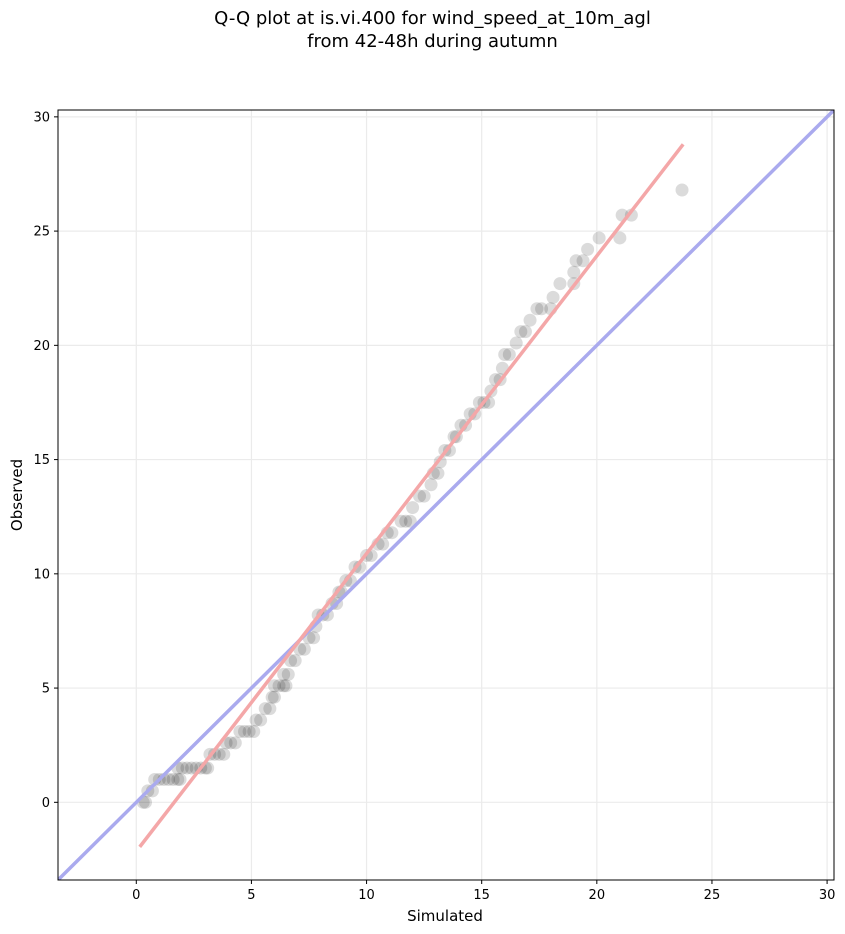 The height and width of the screenshot is (934, 845). What do you see at coordinates (597, 895) in the screenshot?
I see `x-tick-label: 20` at bounding box center [597, 895].